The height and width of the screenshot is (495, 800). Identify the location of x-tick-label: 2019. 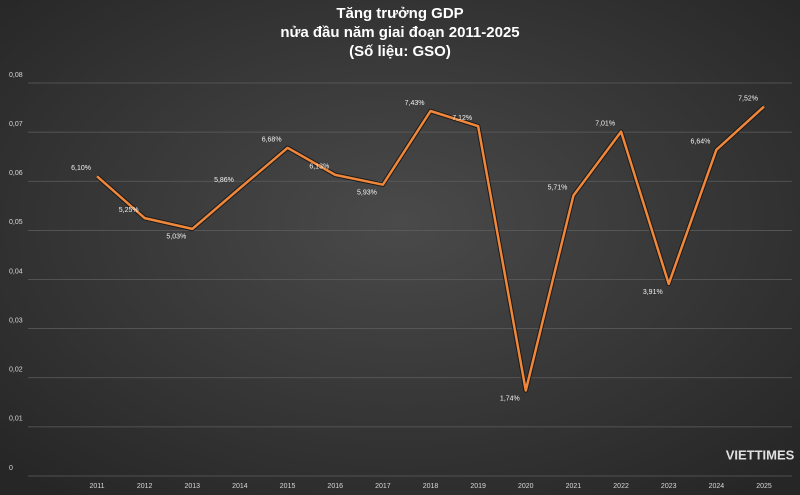
(478, 486).